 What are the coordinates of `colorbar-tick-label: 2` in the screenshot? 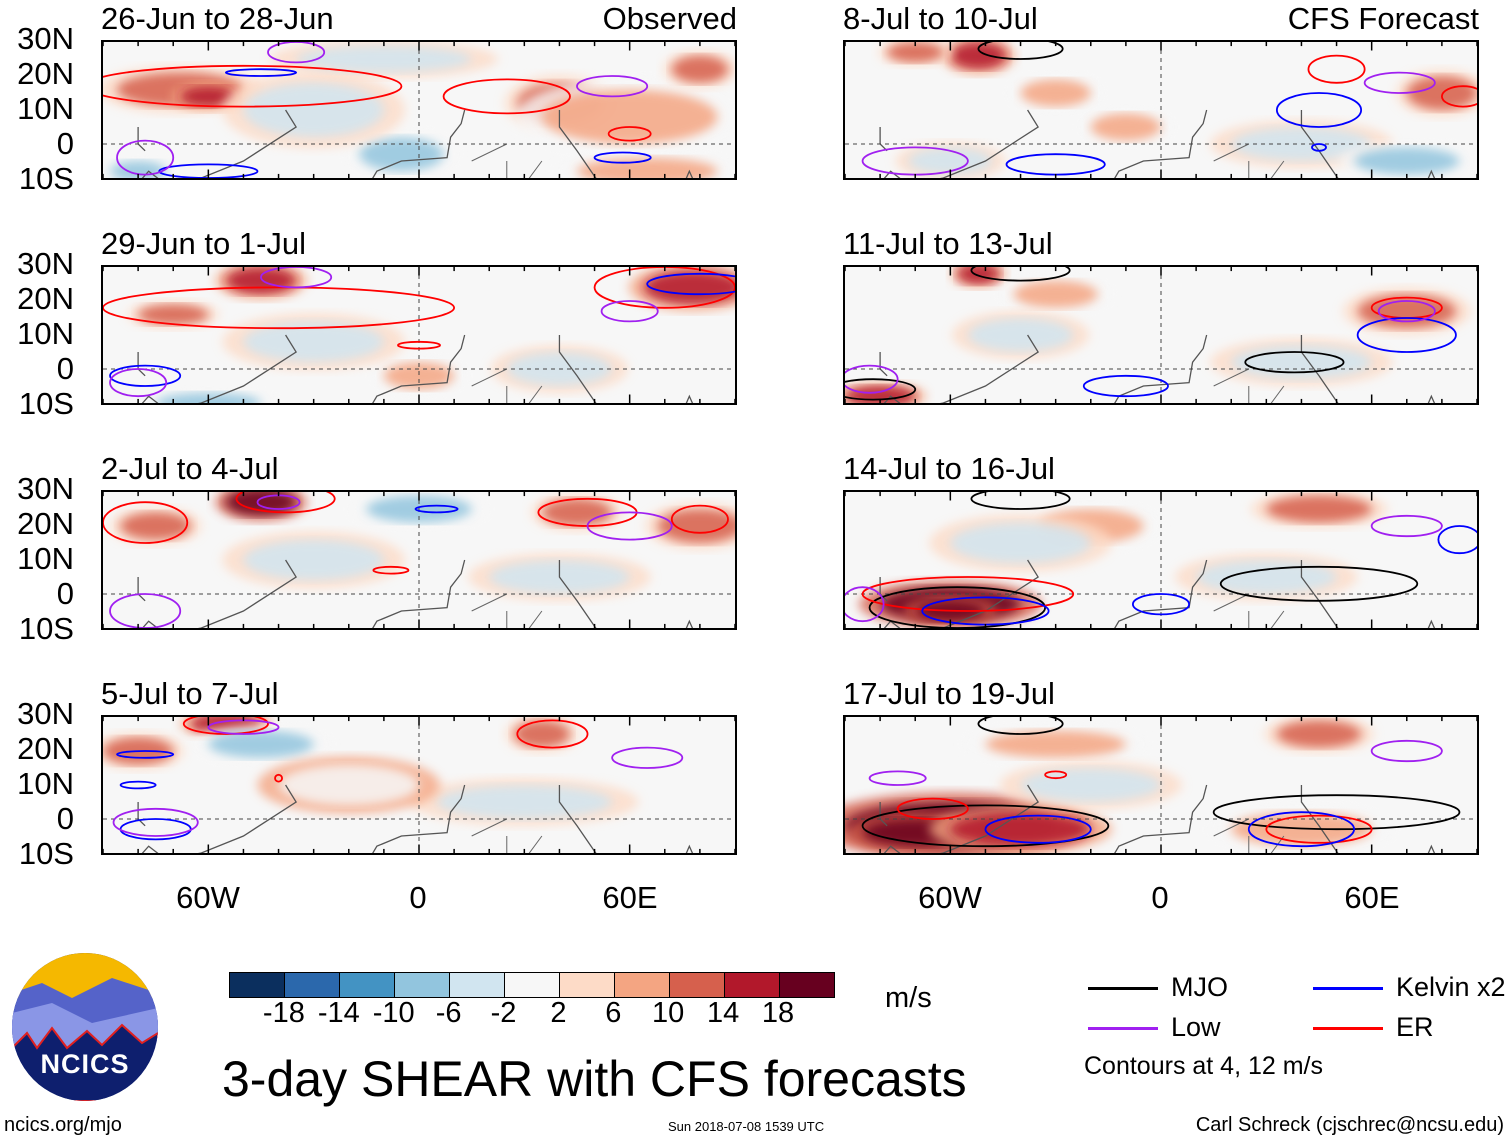 It's located at (558, 1013).